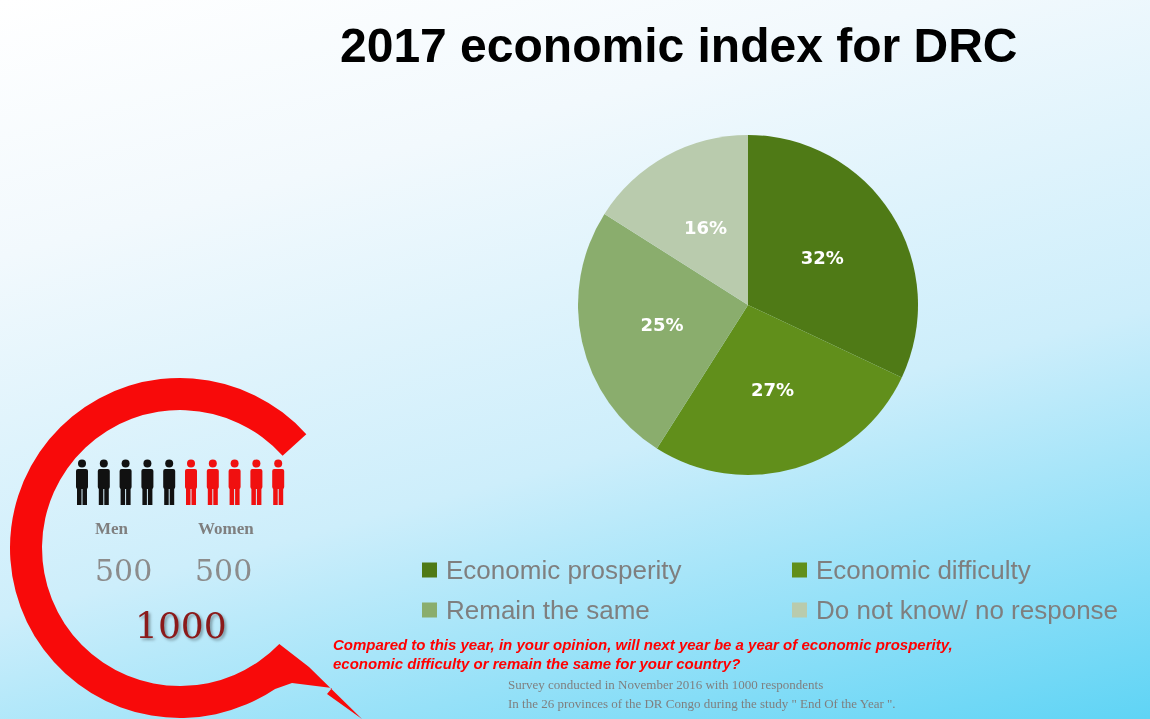 The image size is (1150, 719). Describe the element at coordinates (112, 529) in the screenshot. I see `text: Men` at that location.